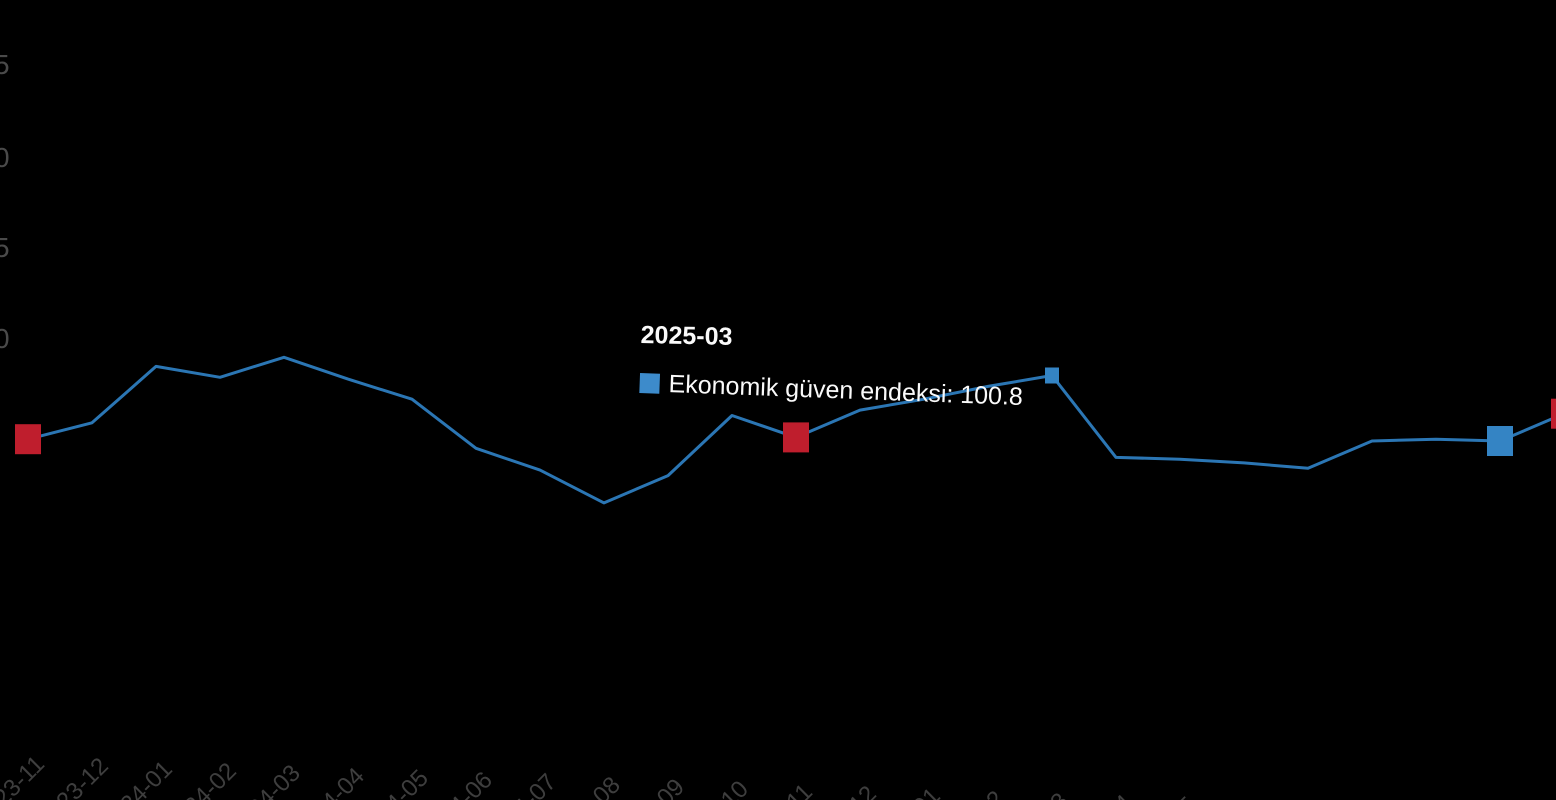 The image size is (1556, 800). Describe the element at coordinates (785, 411) in the screenshot. I see `marker-layer` at that location.